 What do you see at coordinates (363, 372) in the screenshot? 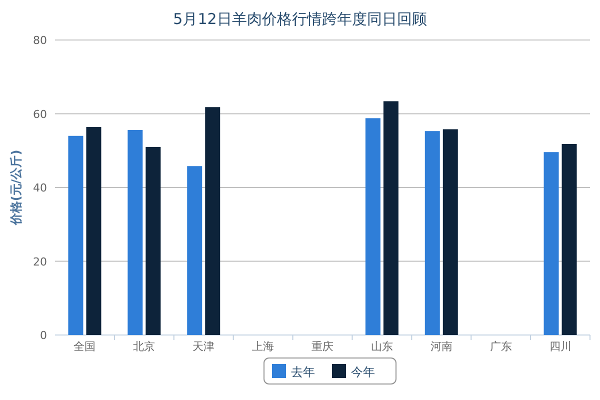
I see `legend-label: 今年` at bounding box center [363, 372].